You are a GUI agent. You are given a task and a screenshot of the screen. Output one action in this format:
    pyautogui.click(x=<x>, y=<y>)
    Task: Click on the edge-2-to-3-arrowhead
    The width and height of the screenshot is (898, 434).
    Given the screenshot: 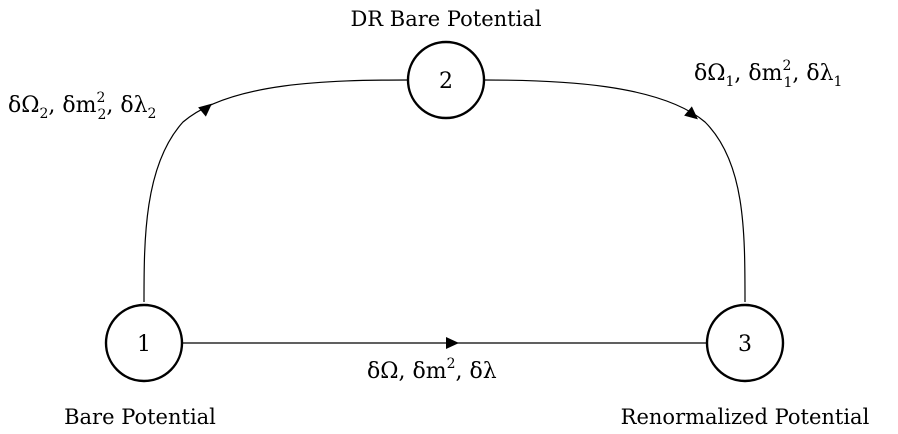 What is the action you would take?
    pyautogui.click(x=691, y=113)
    